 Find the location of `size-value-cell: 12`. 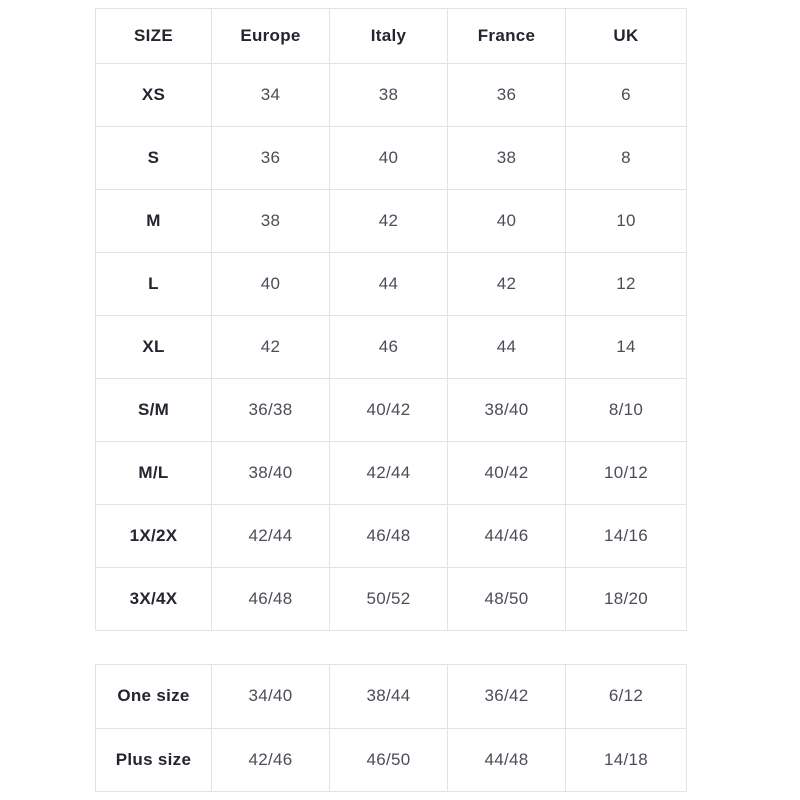

size-value-cell: 12 is located at coordinates (626, 284).